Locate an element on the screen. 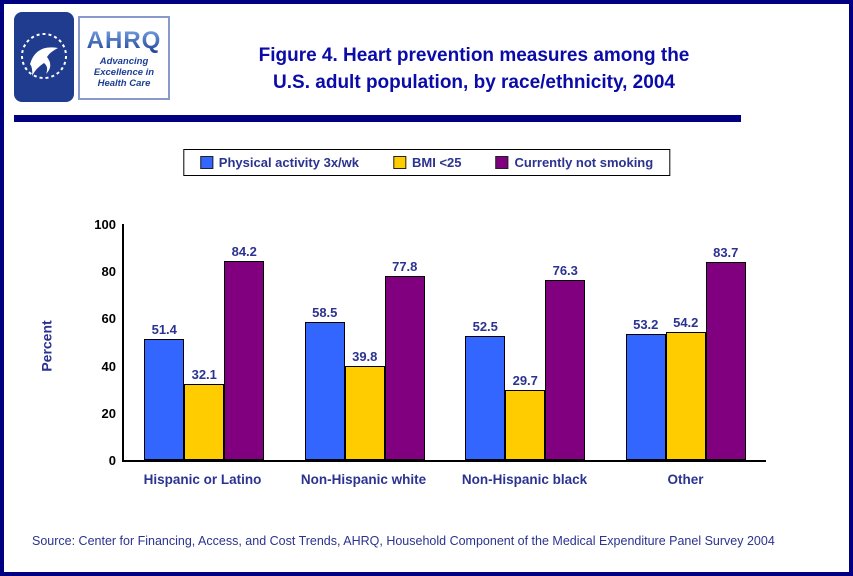 The height and width of the screenshot is (576, 853). ahrq-tagline-line3: Health Care is located at coordinates (124, 83).